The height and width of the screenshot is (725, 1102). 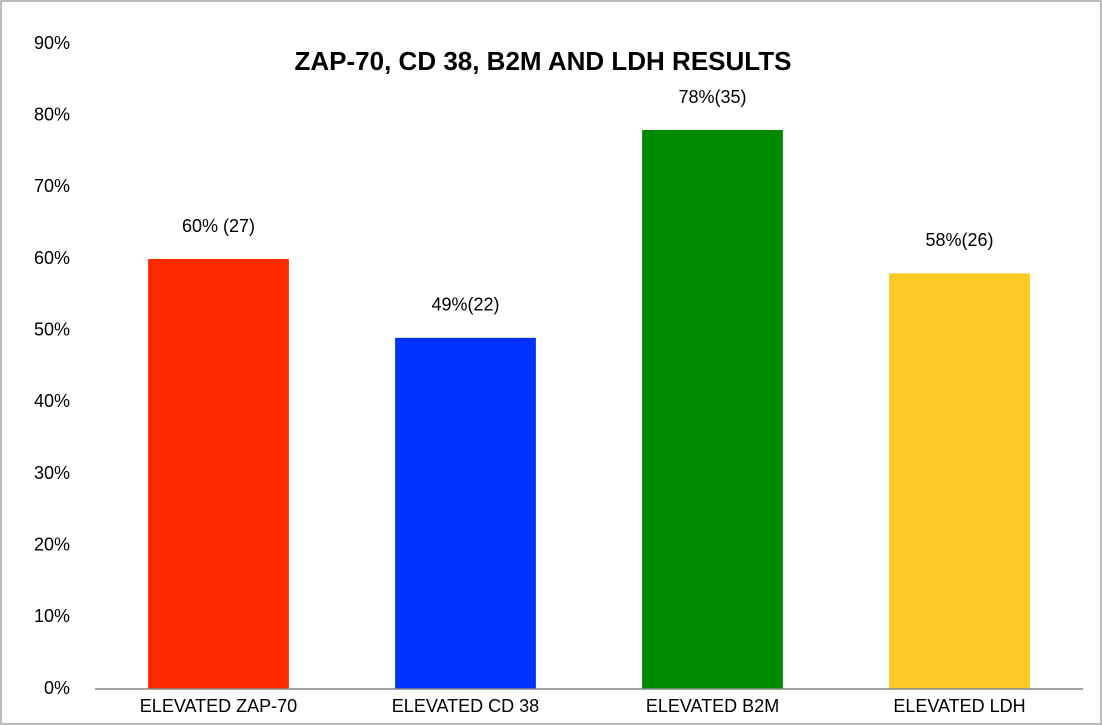 I want to click on x-tick-label: ELEVATED CD 38, so click(x=465, y=706).